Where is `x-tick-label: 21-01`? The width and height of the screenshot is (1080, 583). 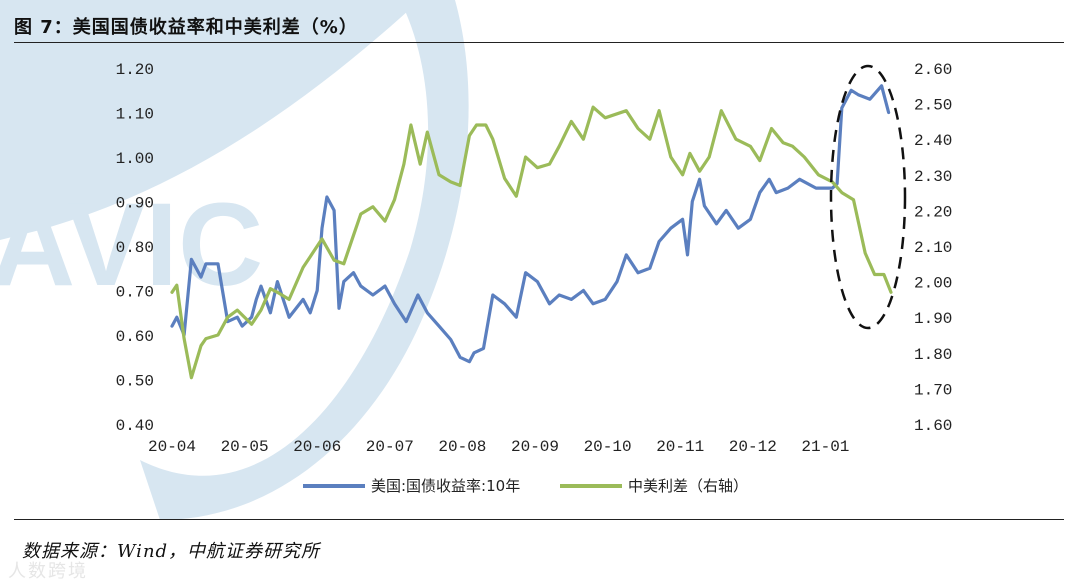 x-tick-label: 21-01 is located at coordinates (825, 447).